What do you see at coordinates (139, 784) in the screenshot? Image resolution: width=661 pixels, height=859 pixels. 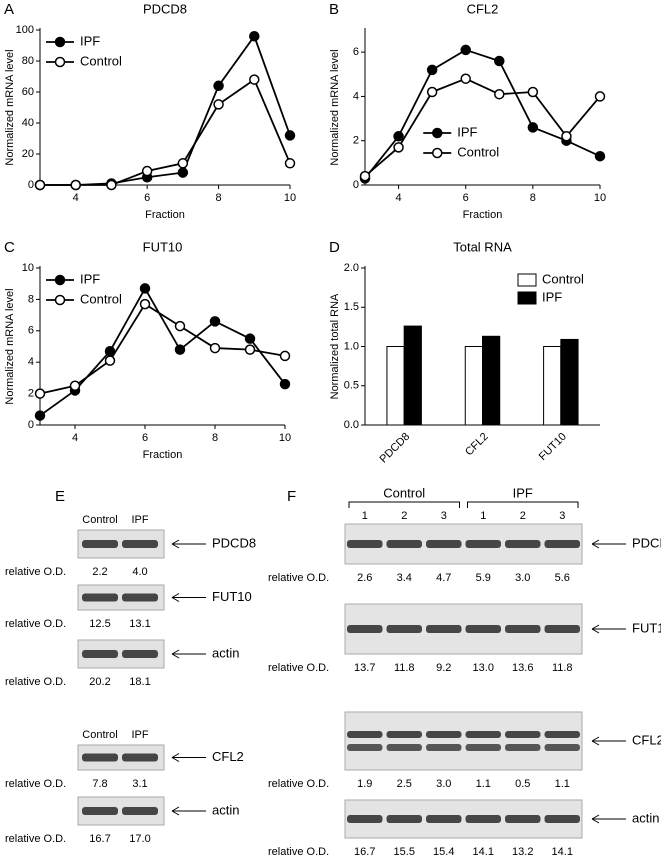 I see `od-value: 3.1` at bounding box center [139, 784].